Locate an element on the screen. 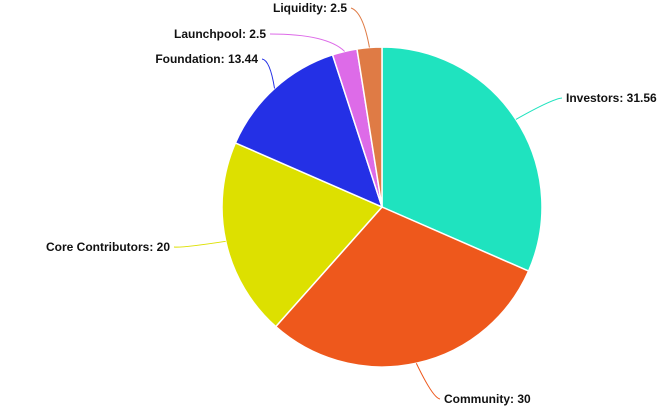 The height and width of the screenshot is (410, 670). slice-label: Foundation: 13.44 is located at coordinates (206, 59).